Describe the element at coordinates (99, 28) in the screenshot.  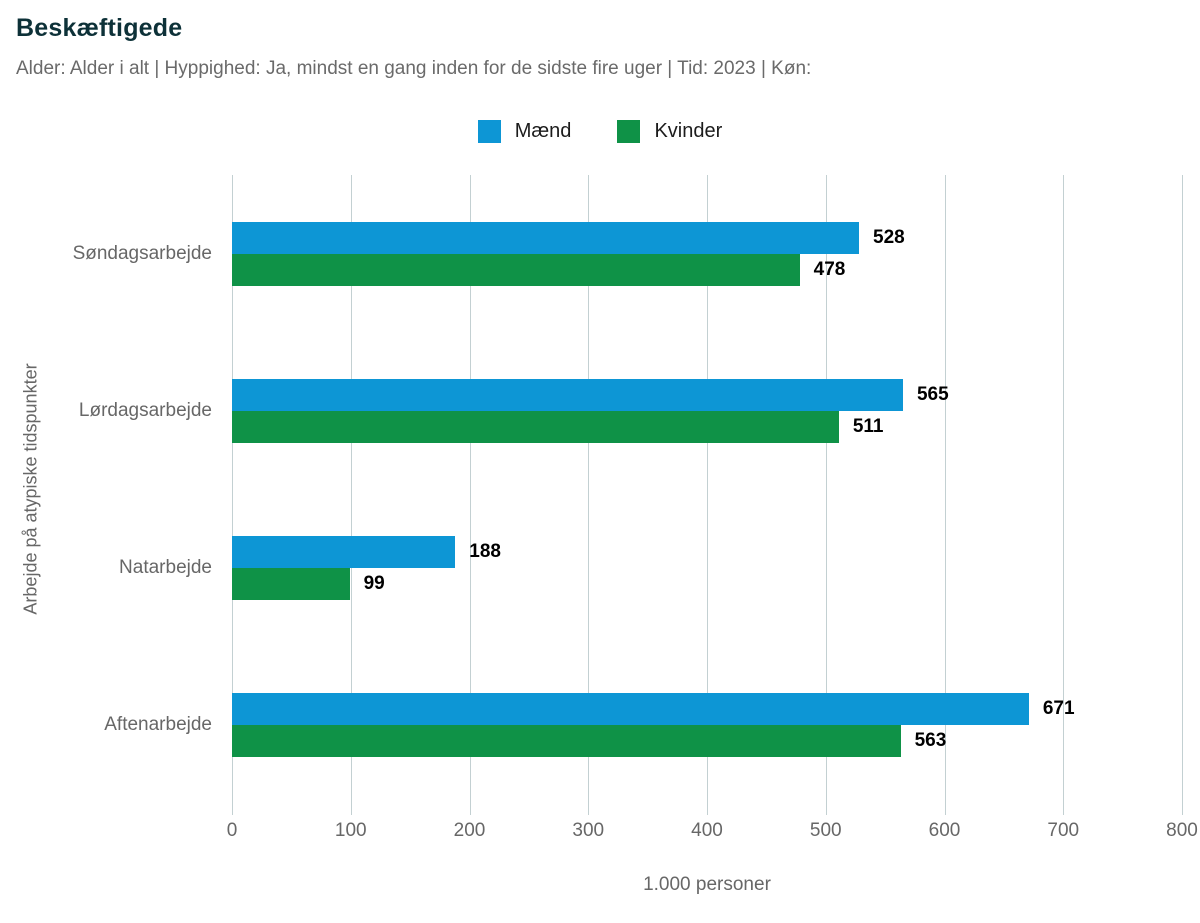
I see `chart-title: Beskæftigede` at that location.